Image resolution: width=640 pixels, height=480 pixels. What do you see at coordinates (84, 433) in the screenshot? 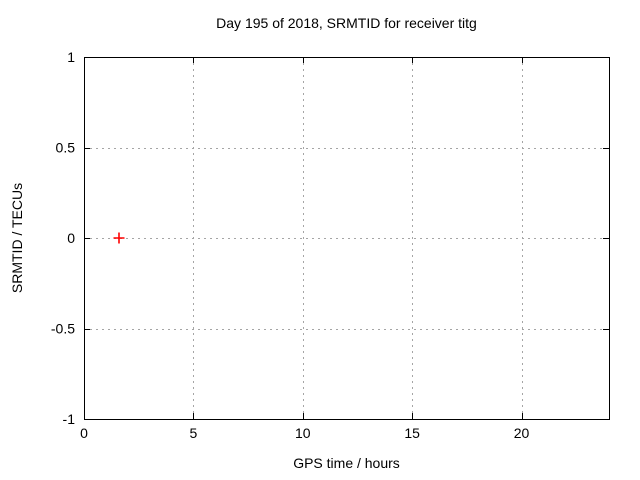
I see `x-tick-label: 0` at bounding box center [84, 433].